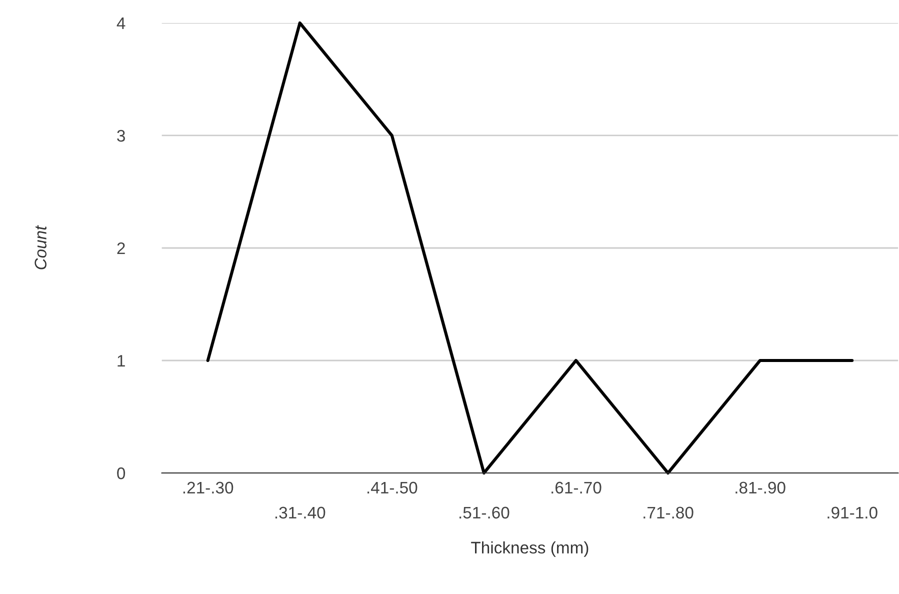 Image resolution: width=899 pixels, height=594 pixels. I want to click on y-tick-label: 3, so click(121, 136).